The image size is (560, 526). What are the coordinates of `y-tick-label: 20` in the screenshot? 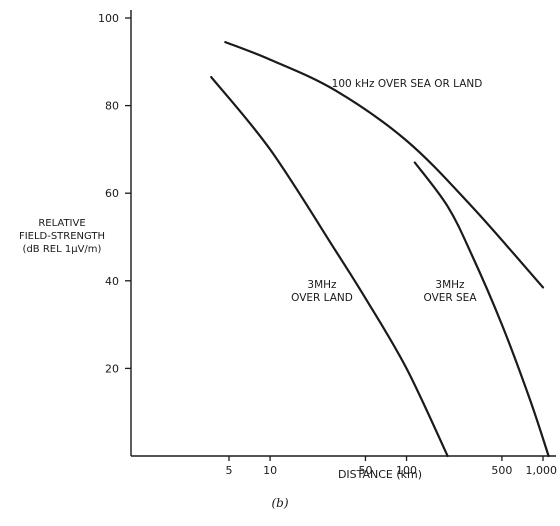 It's located at (112, 368).